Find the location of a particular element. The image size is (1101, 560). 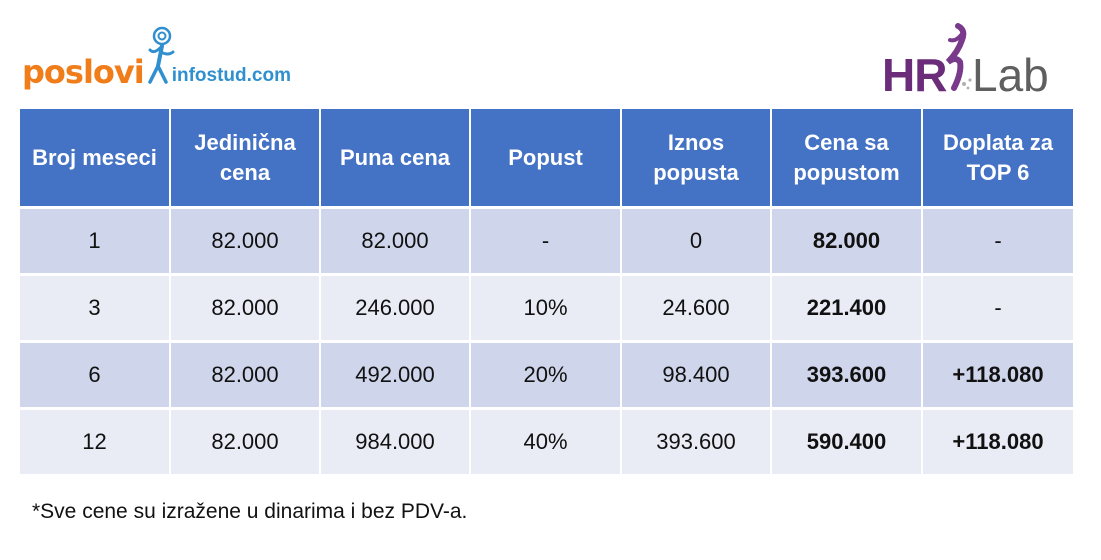

table-cell: 1 is located at coordinates (95, 240).